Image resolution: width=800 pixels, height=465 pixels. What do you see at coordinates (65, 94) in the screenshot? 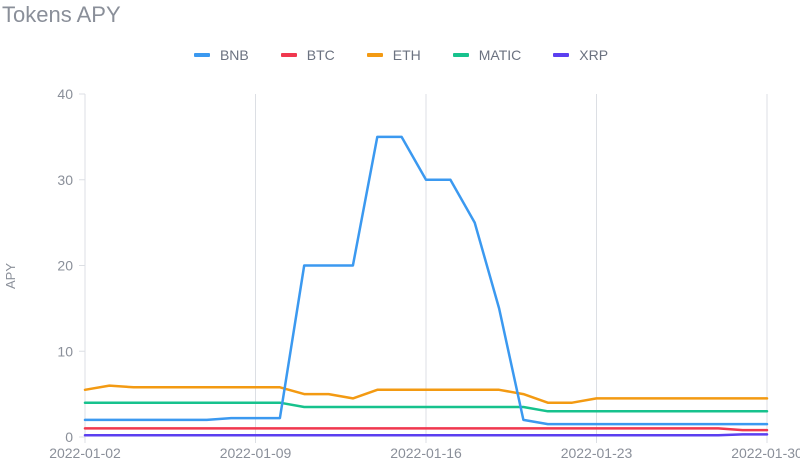
I see `y-tick-label: 40` at bounding box center [65, 94].